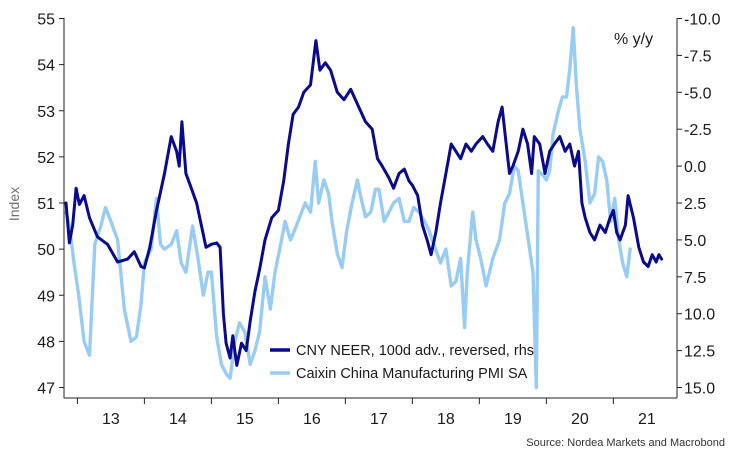 The height and width of the screenshot is (471, 738). Describe the element at coordinates (111, 419) in the screenshot. I see `x-tick-label: 13` at that location.